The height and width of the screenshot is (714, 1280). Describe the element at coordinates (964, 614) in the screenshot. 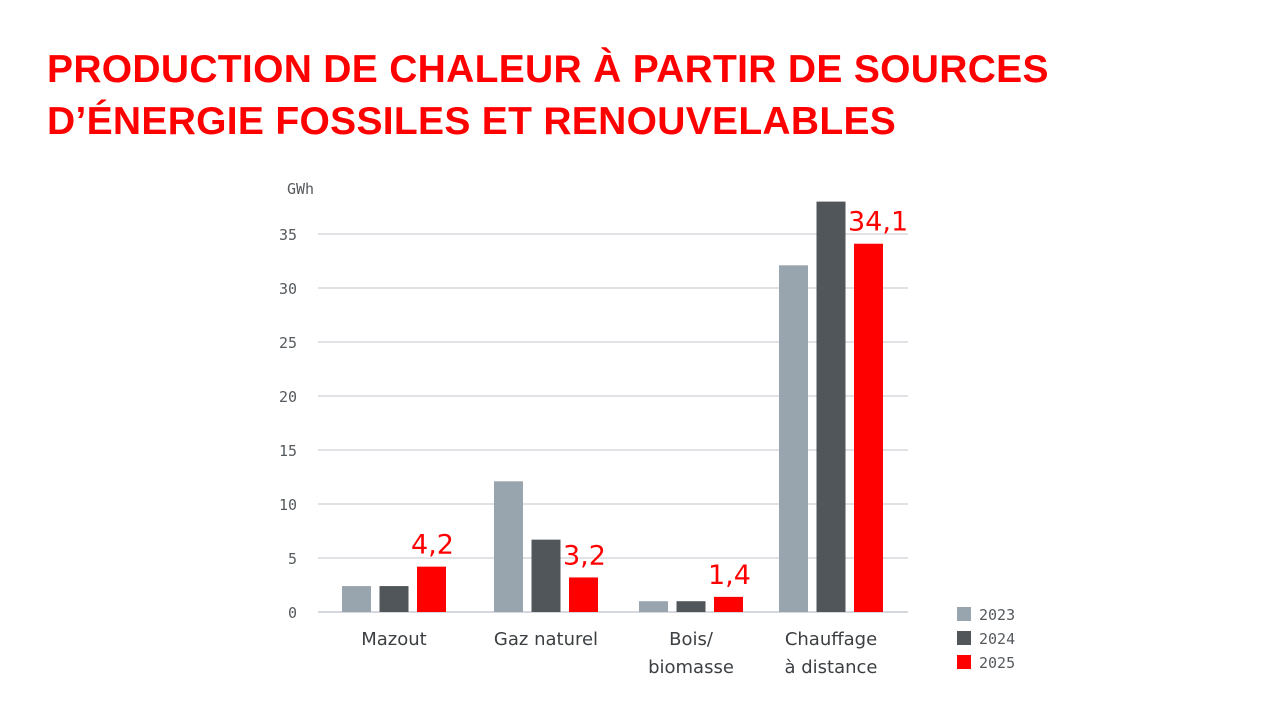

I see `legend-swatch-2023` at that location.